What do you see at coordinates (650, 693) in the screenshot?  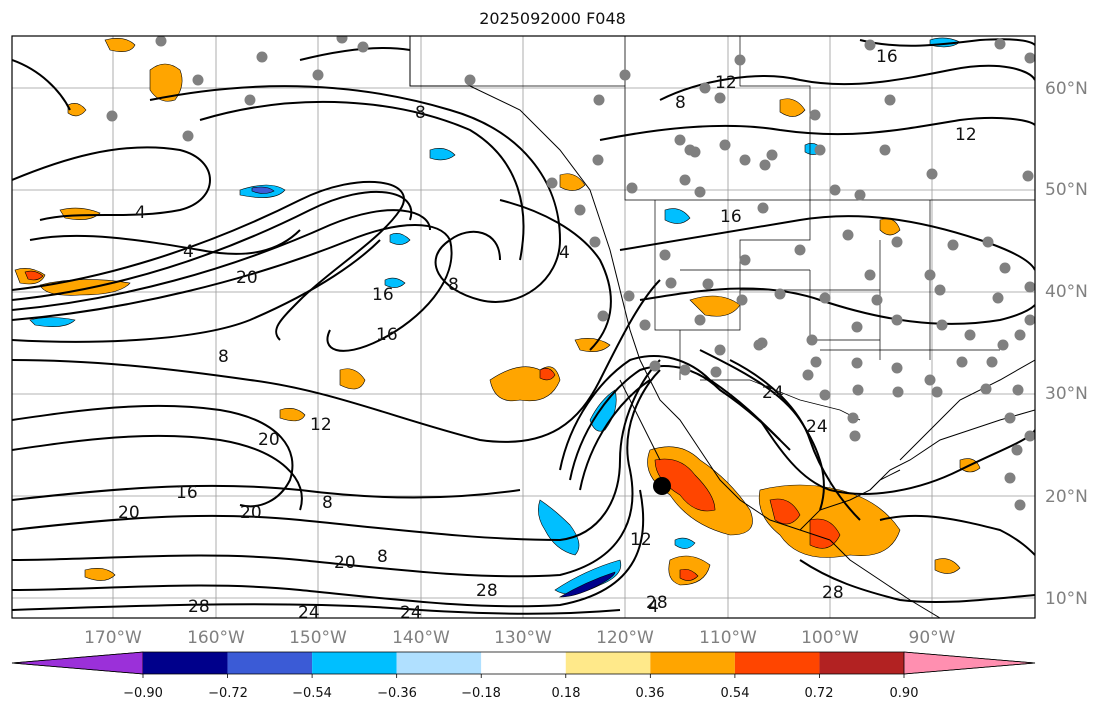 I see `colorbar-label: 0.36` at bounding box center [650, 693].